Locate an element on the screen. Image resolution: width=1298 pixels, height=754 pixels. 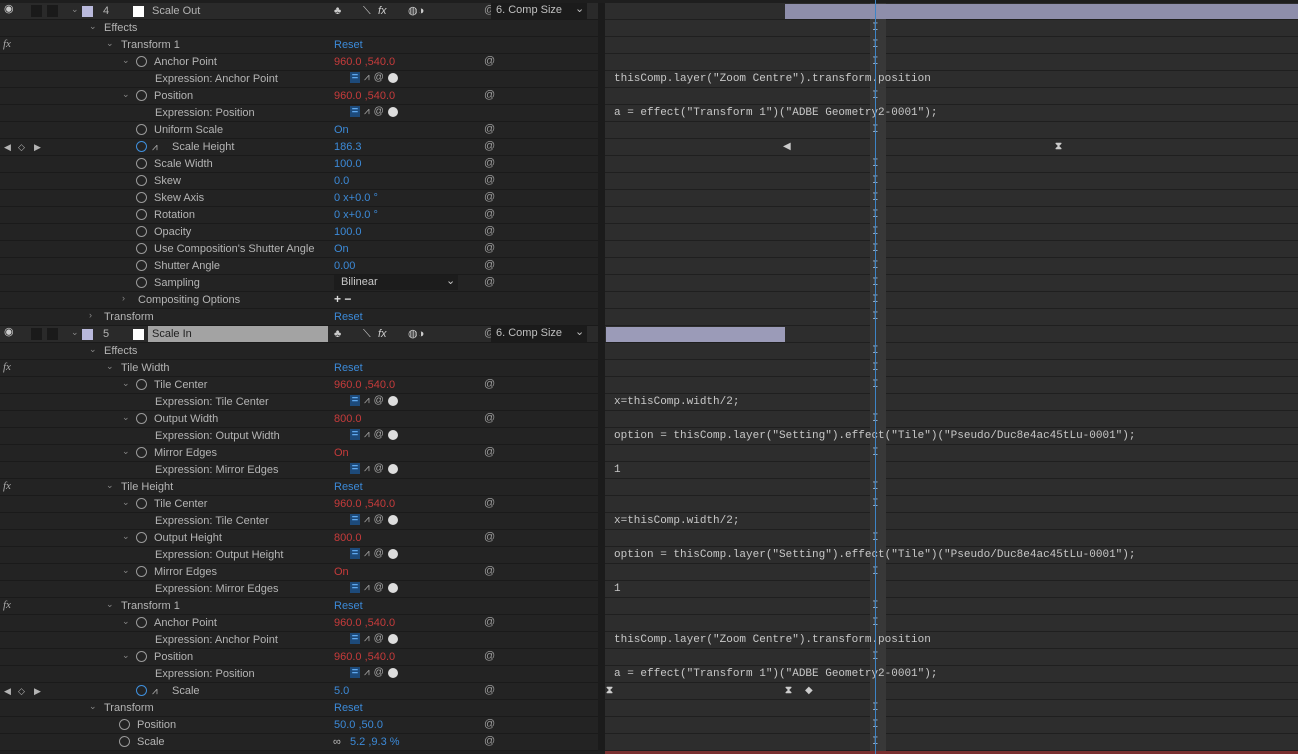
keyframe-marker: ◀ is located at coordinates (787, 146).